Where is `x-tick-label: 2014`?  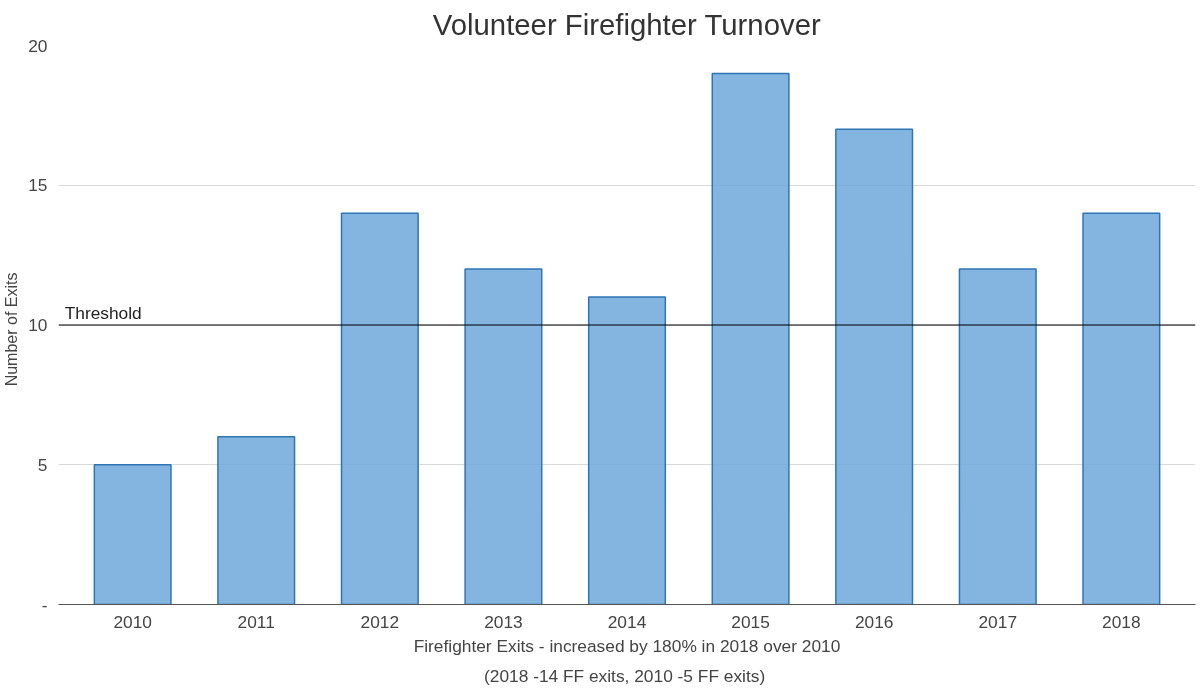
x-tick-label: 2014 is located at coordinates (627, 621).